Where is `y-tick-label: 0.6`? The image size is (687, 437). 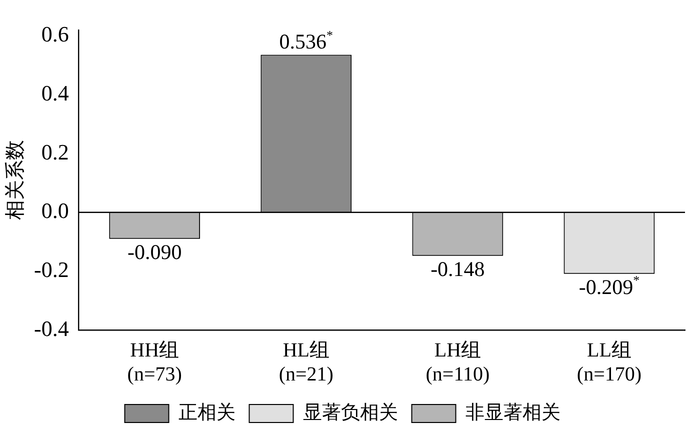 y-tick-label: 0.6 is located at coordinates (55, 34).